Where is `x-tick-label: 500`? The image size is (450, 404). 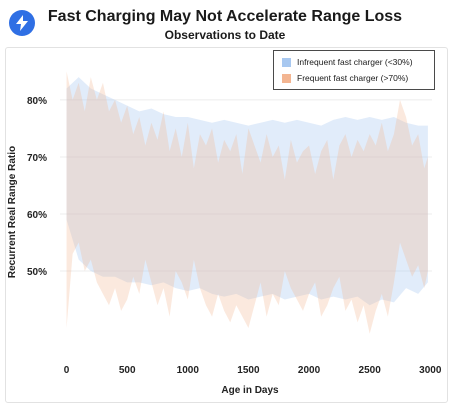 x-tick-label: 500 is located at coordinates (127, 370).